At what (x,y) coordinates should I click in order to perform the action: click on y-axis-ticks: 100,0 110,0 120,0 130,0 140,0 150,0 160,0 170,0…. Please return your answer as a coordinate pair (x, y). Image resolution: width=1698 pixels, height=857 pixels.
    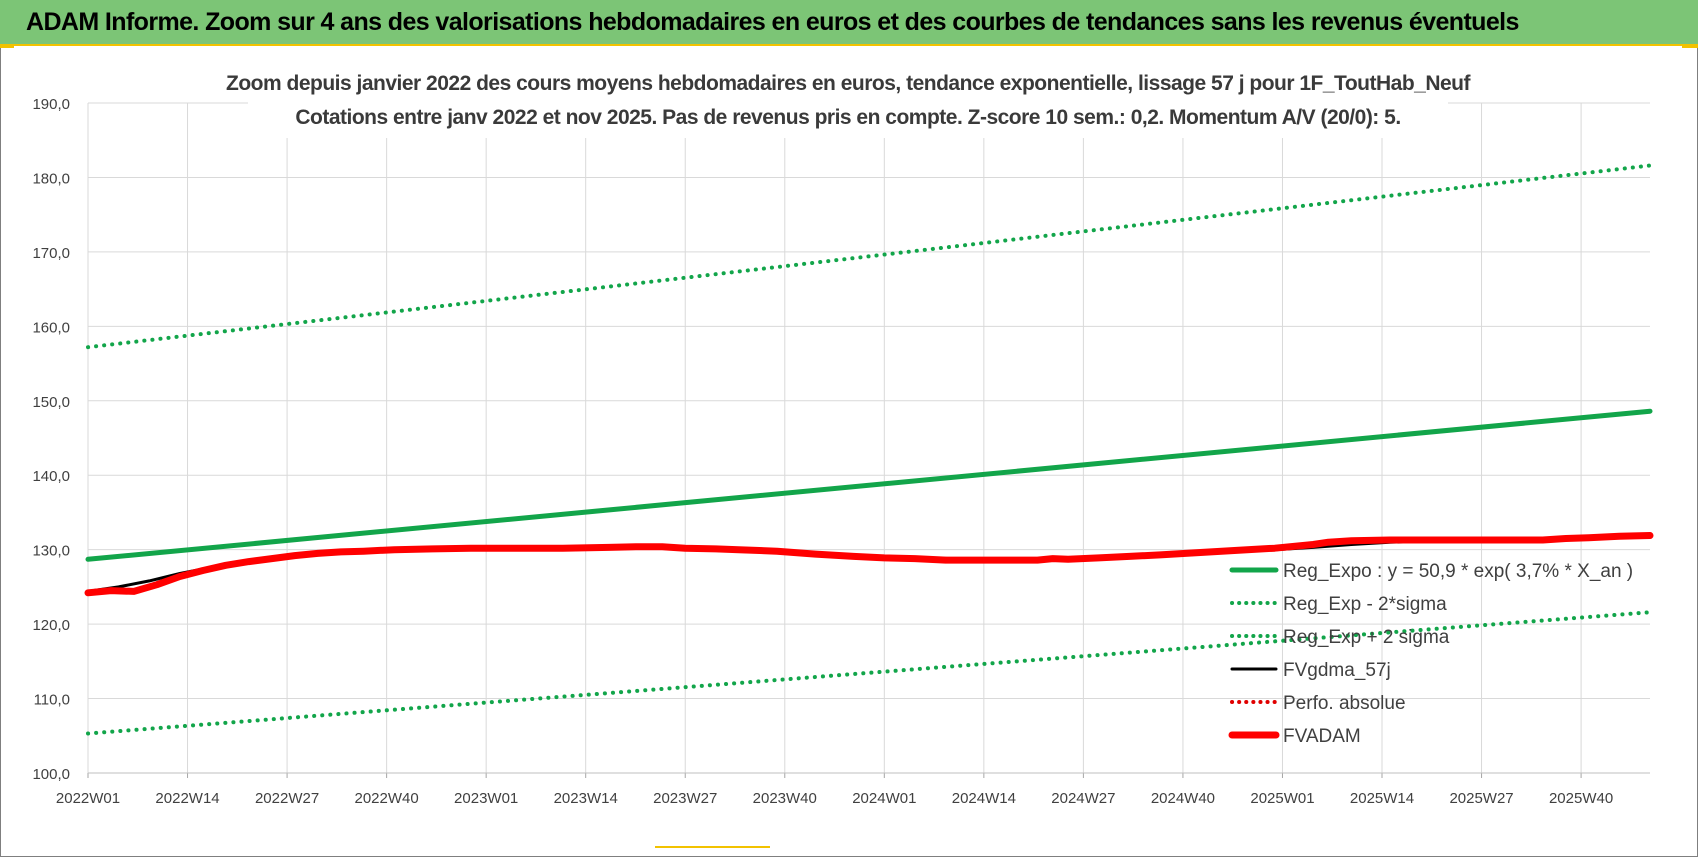
    Looking at the image, I should click on (51, 439).